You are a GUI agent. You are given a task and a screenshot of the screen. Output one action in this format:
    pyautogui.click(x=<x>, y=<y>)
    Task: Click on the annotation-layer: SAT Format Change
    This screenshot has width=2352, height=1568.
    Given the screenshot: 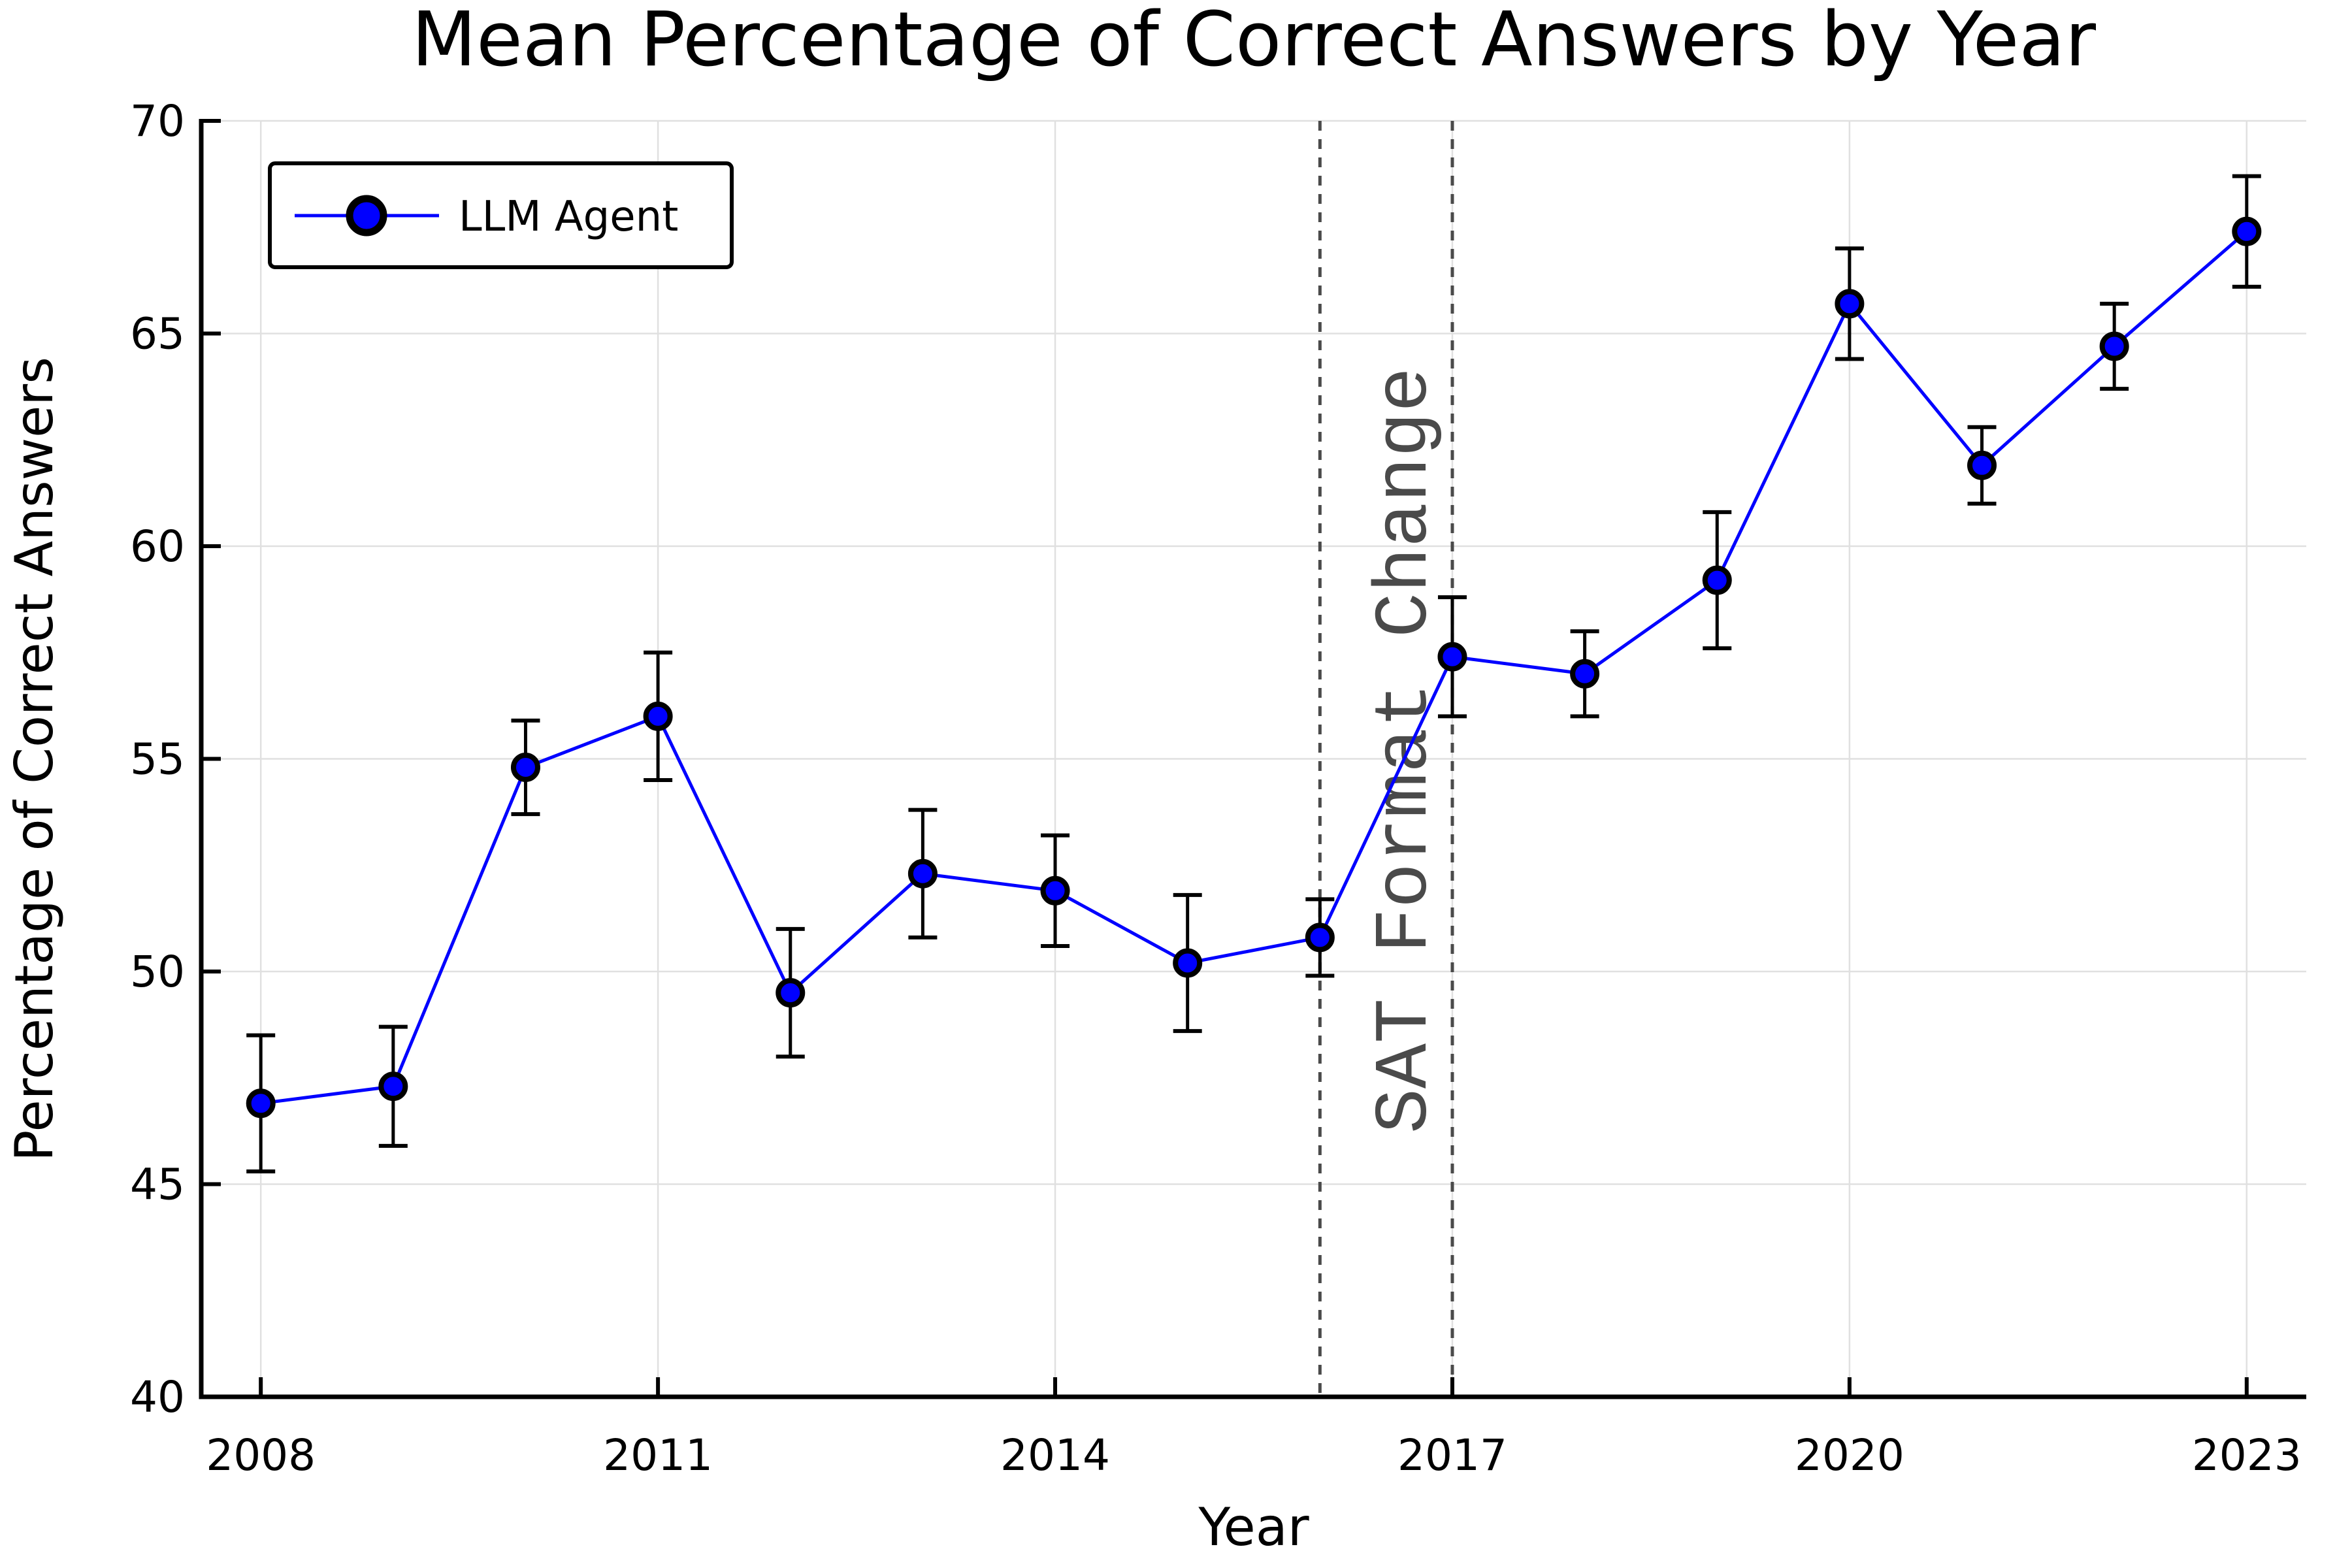 What is the action you would take?
    pyautogui.click(x=1405, y=750)
    